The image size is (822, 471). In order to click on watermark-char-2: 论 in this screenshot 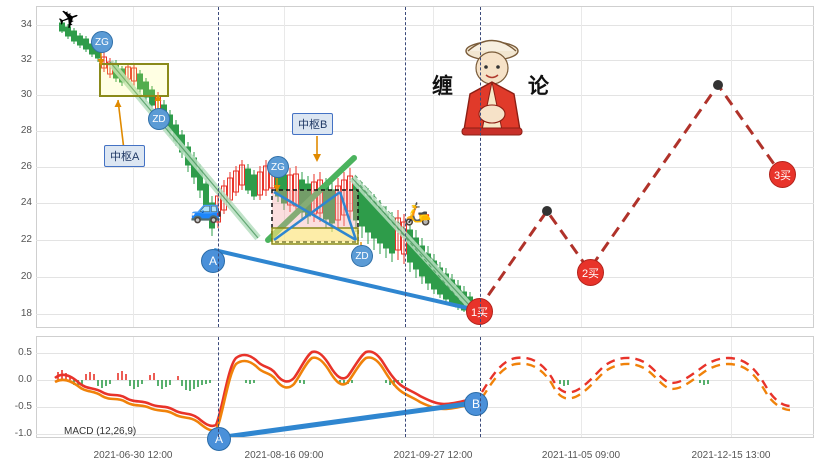, I will do `click(538, 86)`.